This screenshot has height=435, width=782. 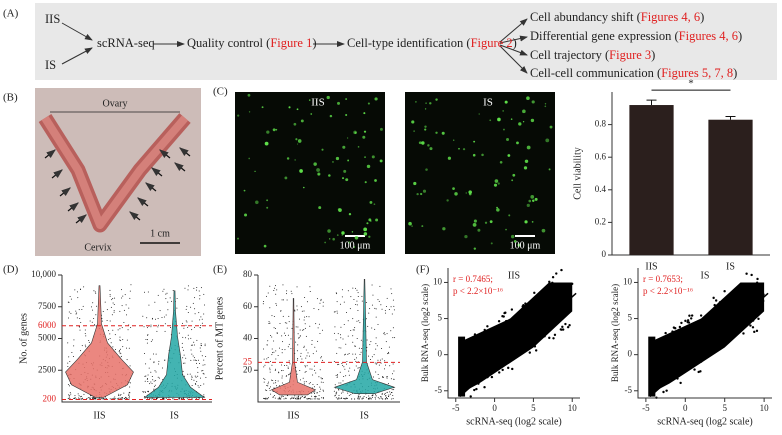 I want to click on photo-label: Ovary, so click(x=115, y=103).